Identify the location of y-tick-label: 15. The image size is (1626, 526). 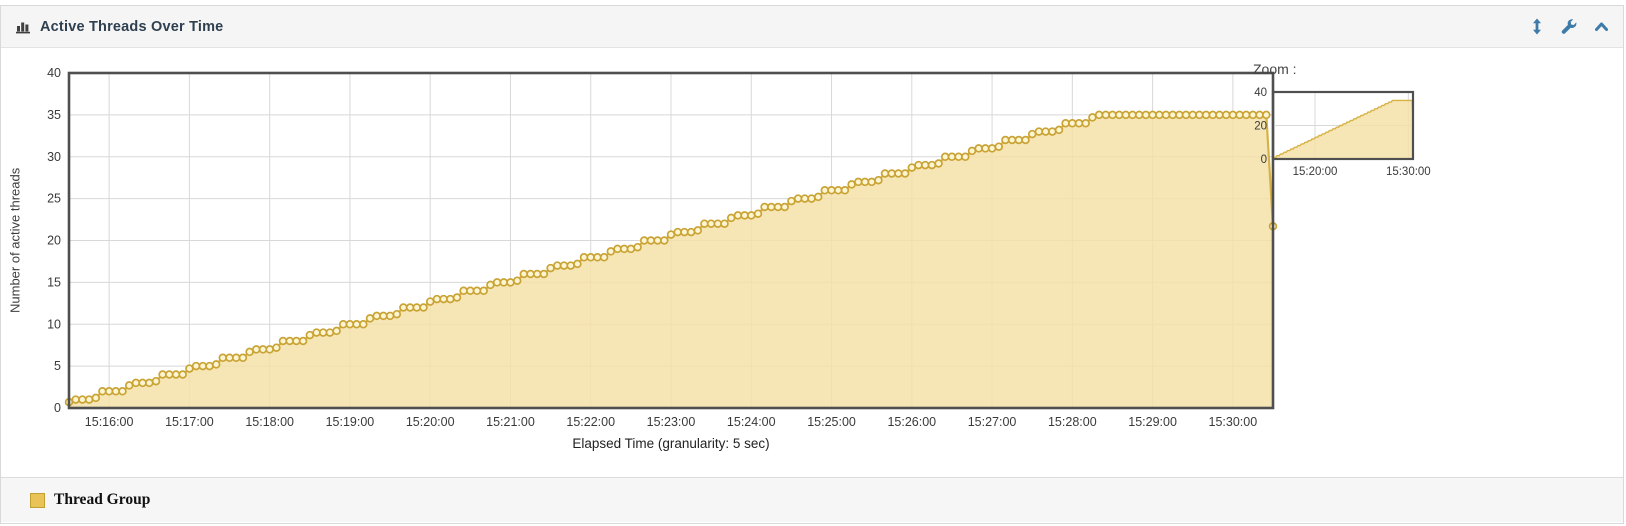
(54, 282).